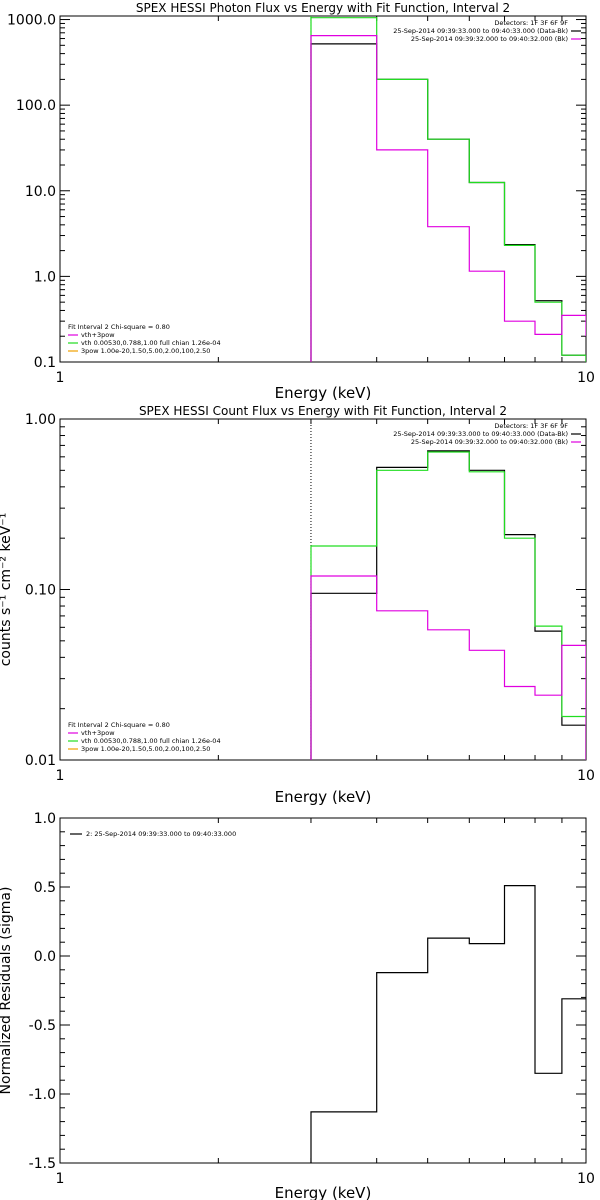  Describe the element at coordinates (31, 21) in the screenshot. I see `y-tick-label: 1000.0` at that location.